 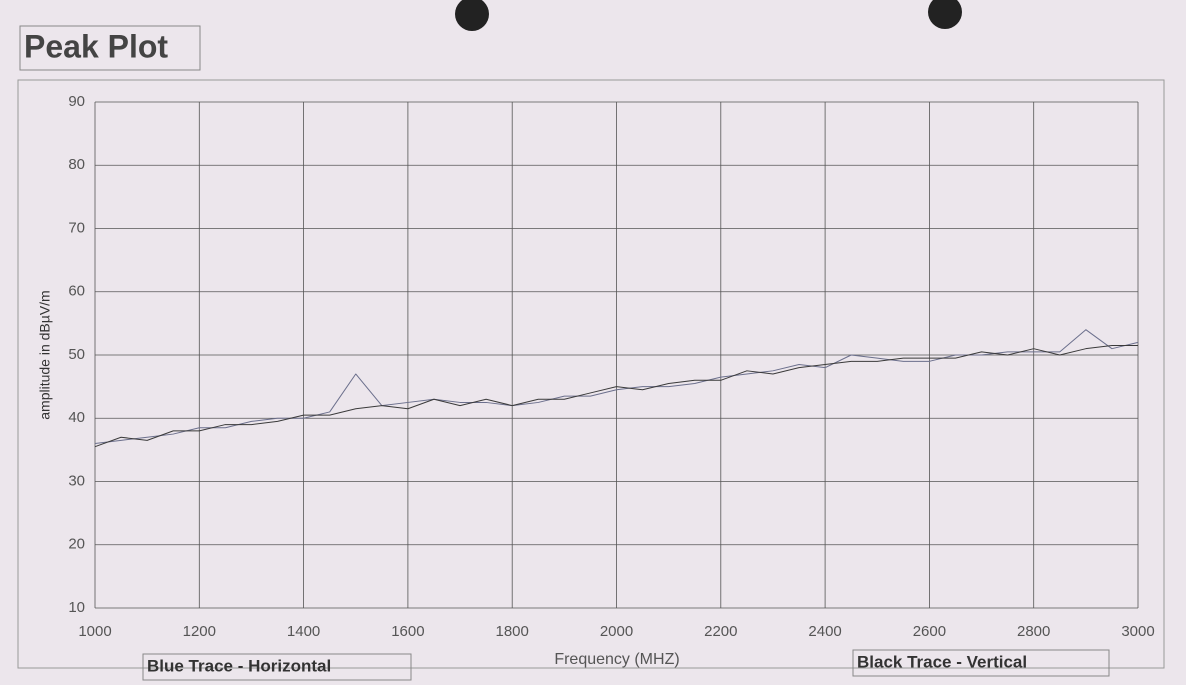 What do you see at coordinates (96, 46) in the screenshot?
I see `chart-title: Peak Plot` at bounding box center [96, 46].